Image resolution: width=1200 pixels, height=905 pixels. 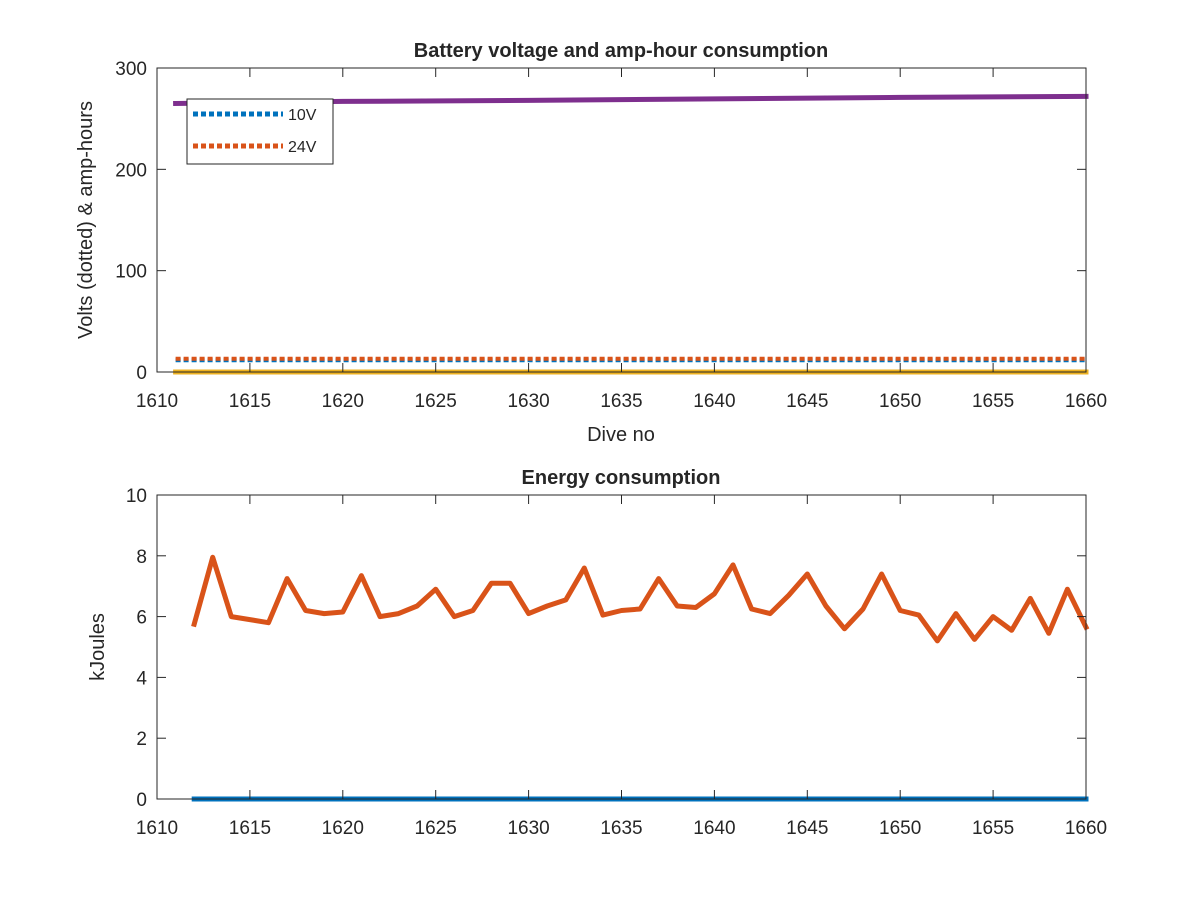 What do you see at coordinates (302, 115) in the screenshot?
I see `legend-label-10v: 10V` at bounding box center [302, 115].